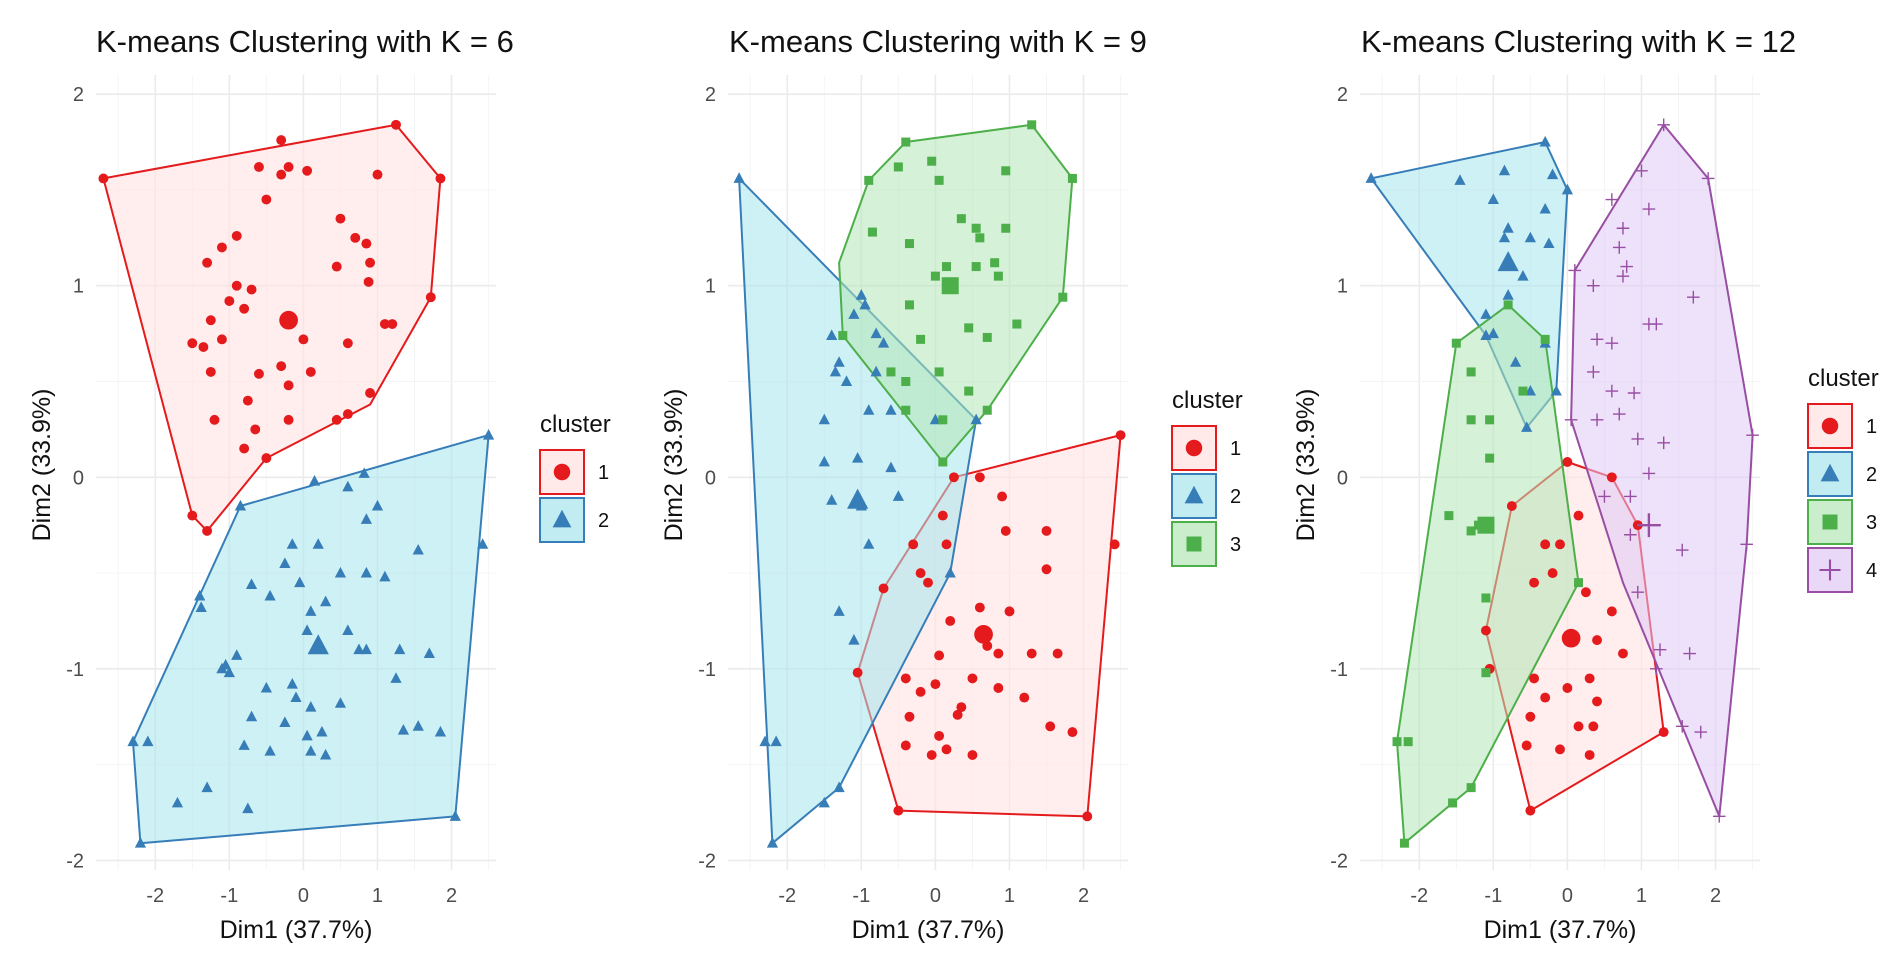  Describe the element at coordinates (1339, 861) in the screenshot. I see `y-tick-label: -2` at that location.